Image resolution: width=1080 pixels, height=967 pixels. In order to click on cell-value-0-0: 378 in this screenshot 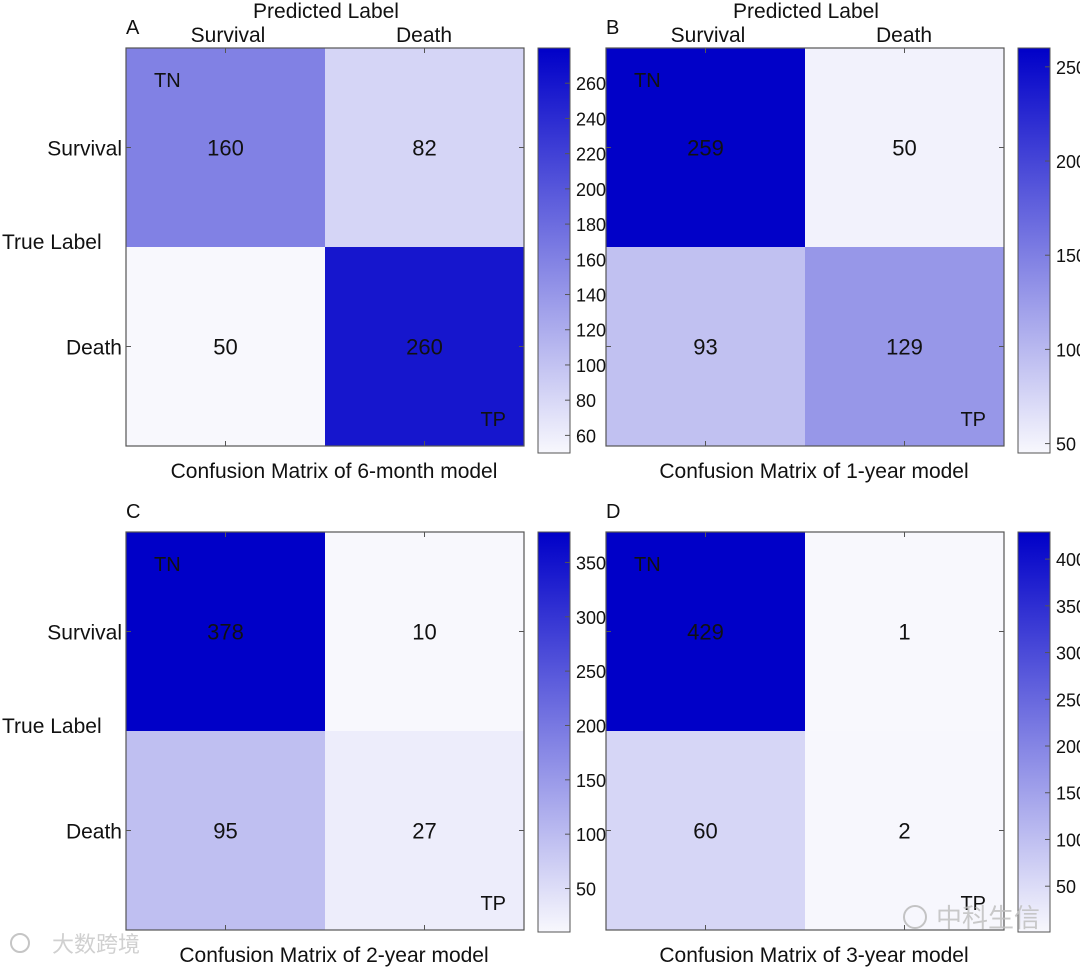, I will do `click(225, 632)`.